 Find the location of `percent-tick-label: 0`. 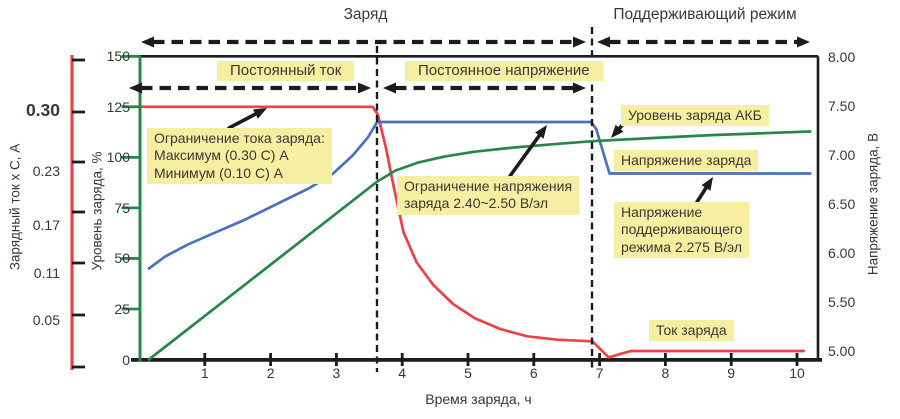

percent-tick-label: 0 is located at coordinates (126, 359).